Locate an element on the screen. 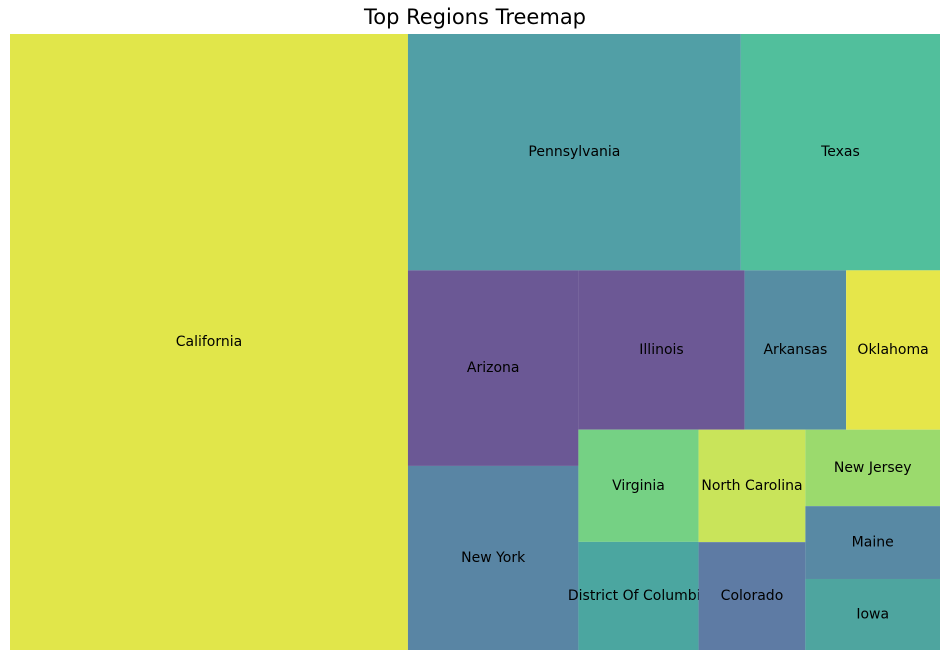 This screenshot has width=950, height=660. tile-label-iowa: Iowa is located at coordinates (872, 614).